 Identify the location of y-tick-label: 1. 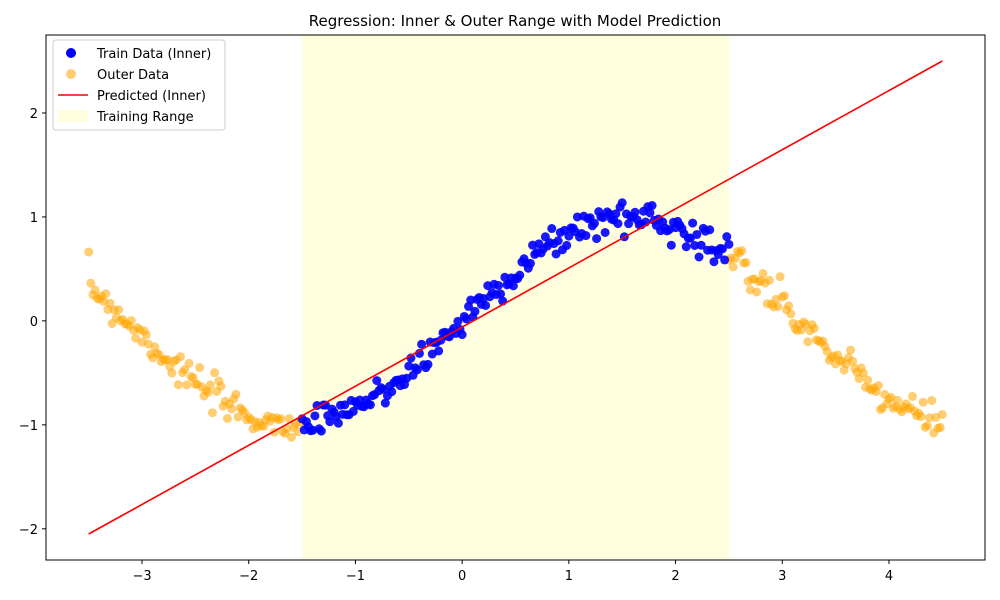
(34, 218).